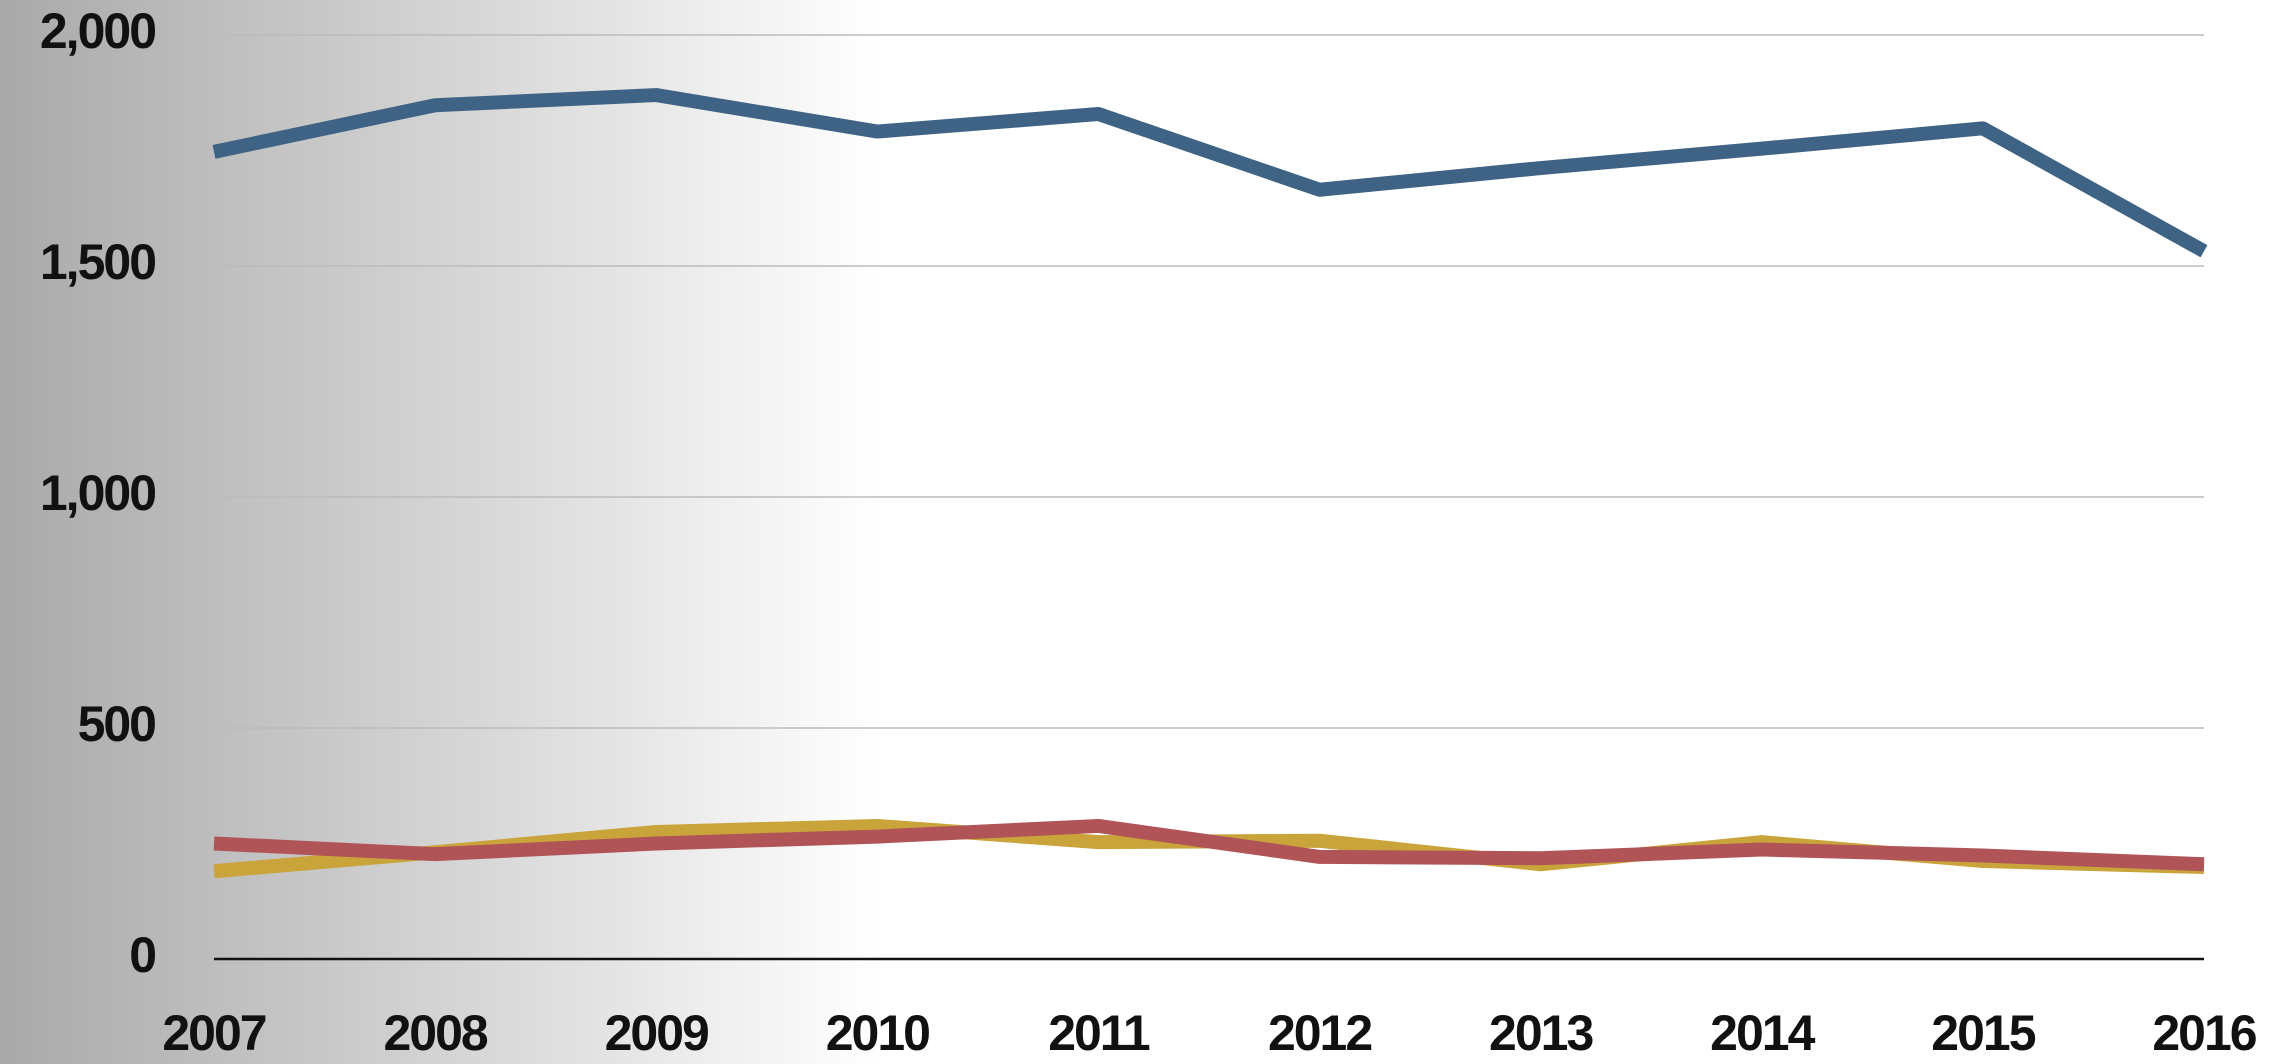 This screenshot has height=1064, width=2290. What do you see at coordinates (2203, 1033) in the screenshot?
I see `x-tick-label: 2016` at bounding box center [2203, 1033].